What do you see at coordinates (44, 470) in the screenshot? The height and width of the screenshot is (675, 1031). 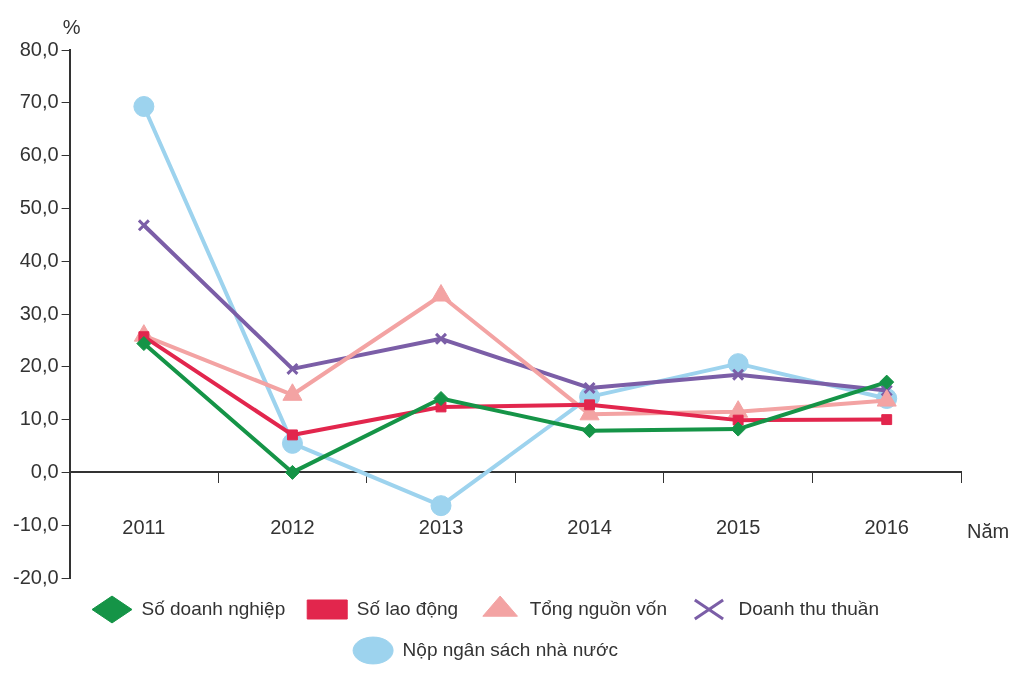 I see `y-tick-label: 0,0` at bounding box center [44, 470].